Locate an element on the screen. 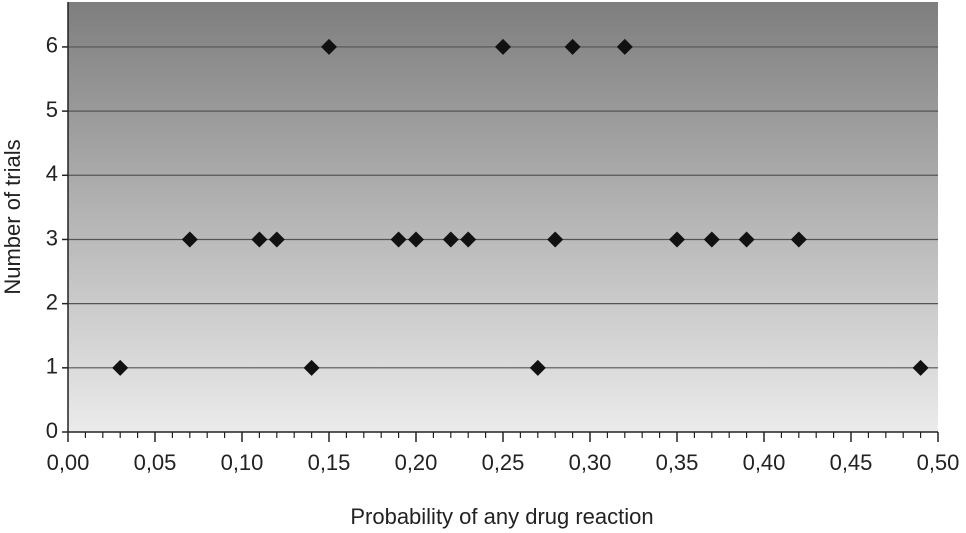 This screenshot has width=966, height=533. x-tick-label: 0,20 is located at coordinates (416, 462).